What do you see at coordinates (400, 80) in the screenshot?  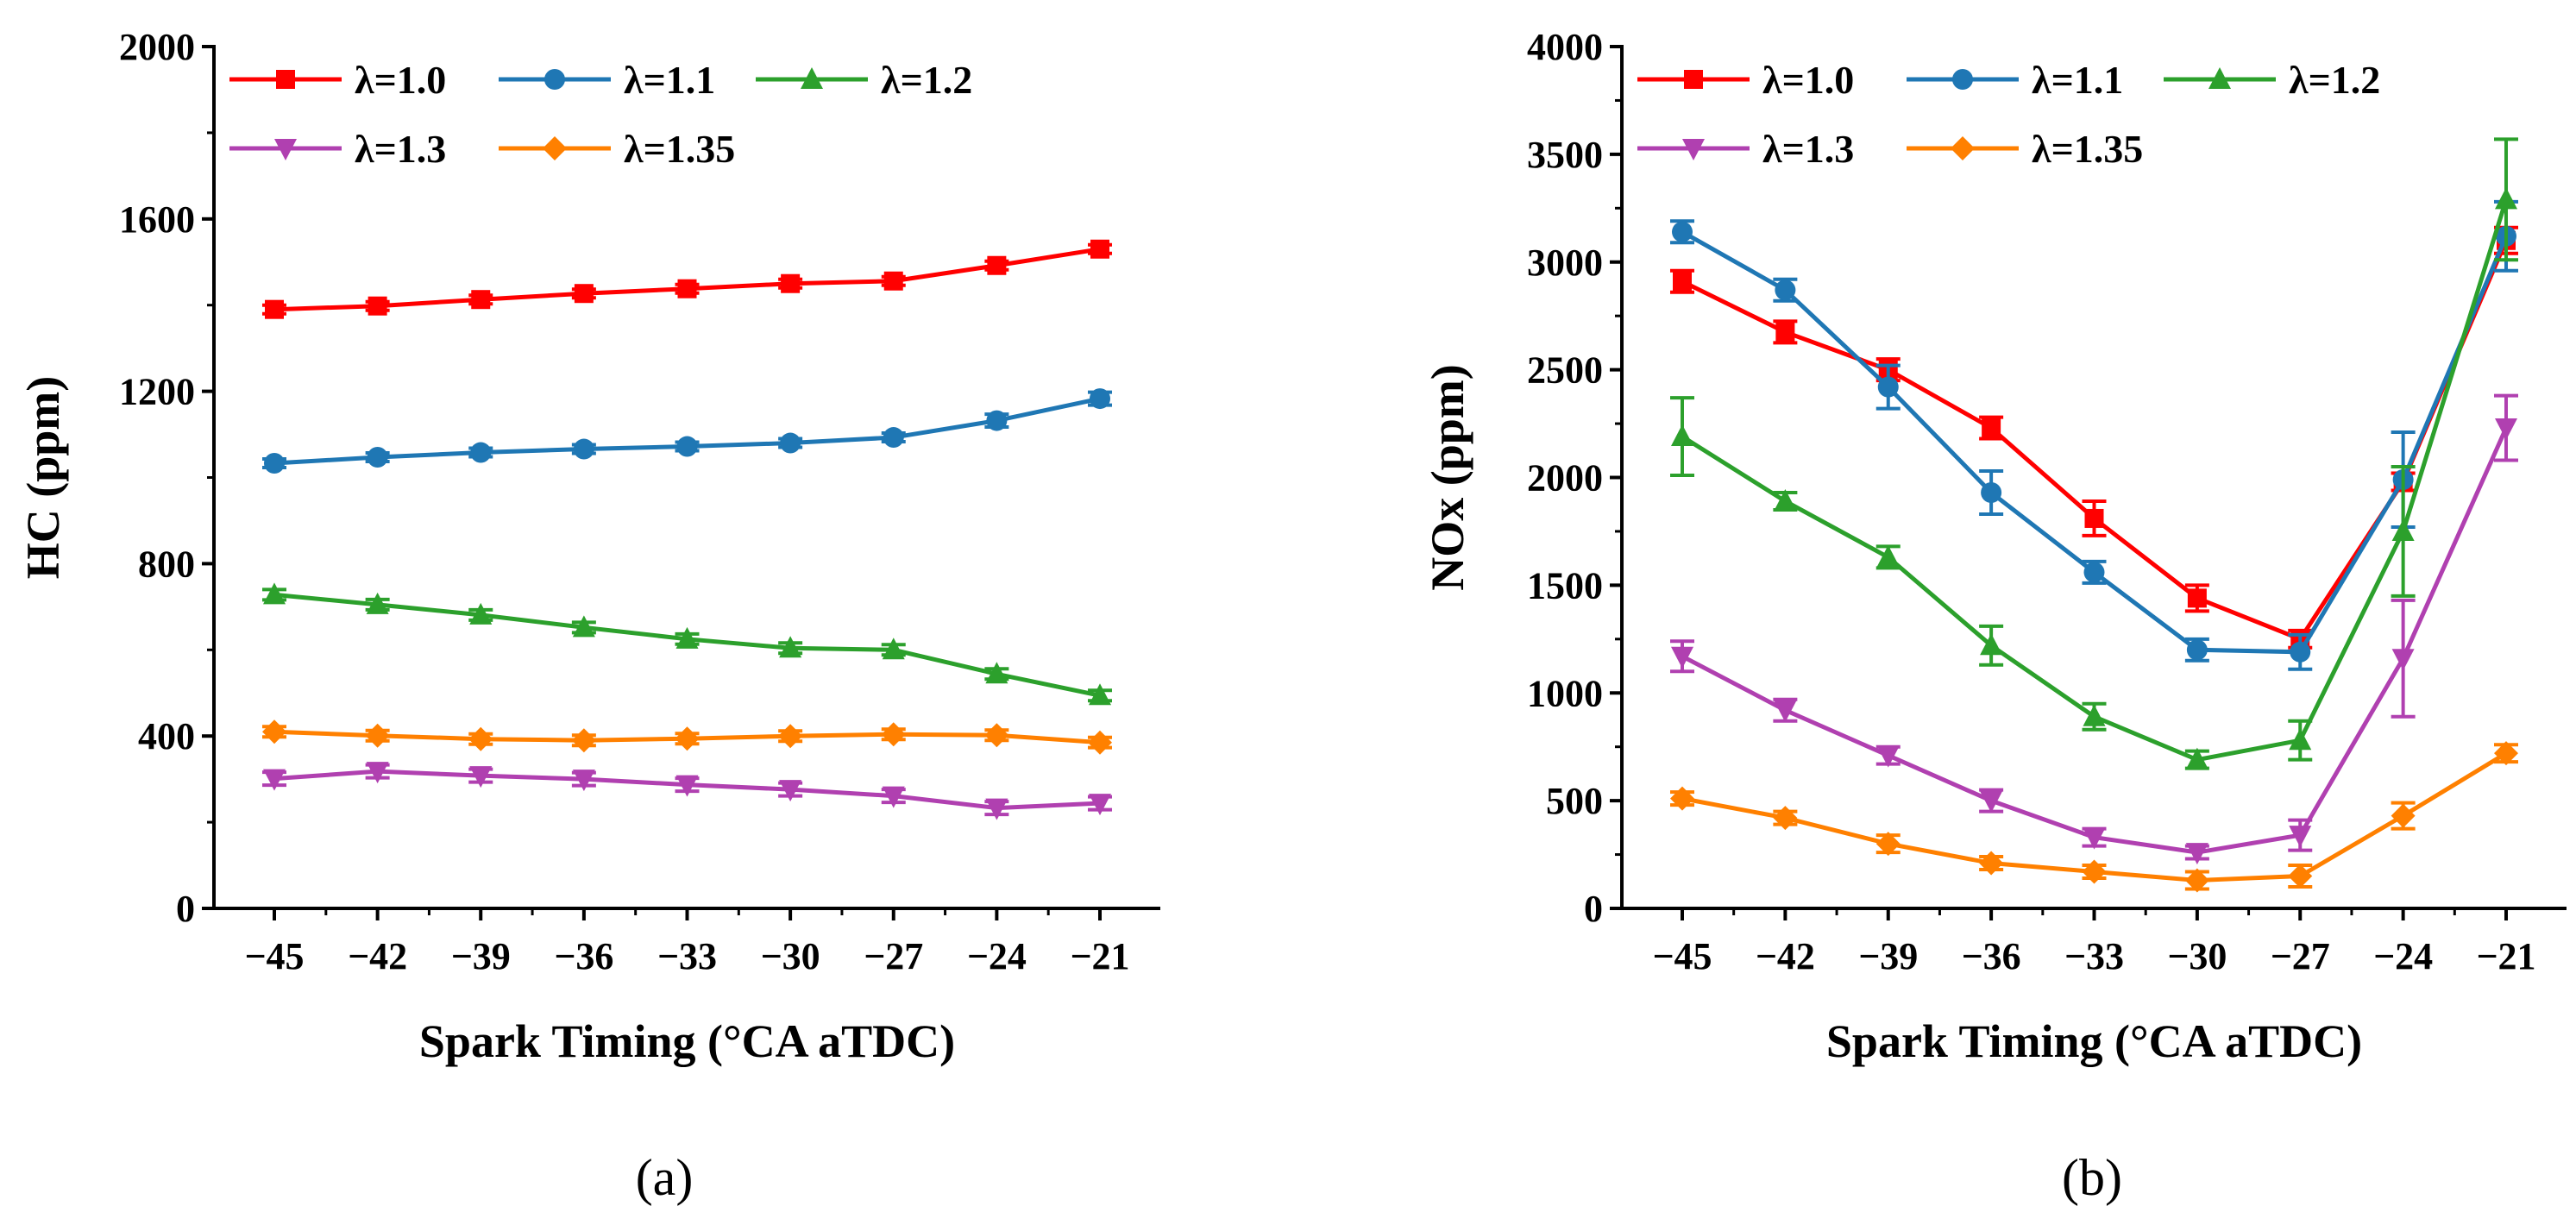 I see `legend-label: λ=1.0` at bounding box center [400, 80].